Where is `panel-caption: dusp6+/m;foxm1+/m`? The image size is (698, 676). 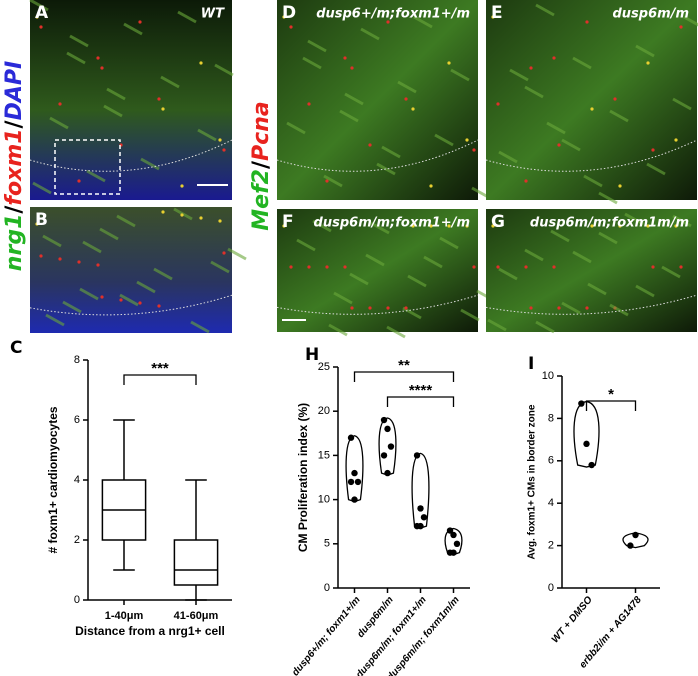
panel-caption: dusp6+/m;foxm1+/m is located at coordinates (393, 14).